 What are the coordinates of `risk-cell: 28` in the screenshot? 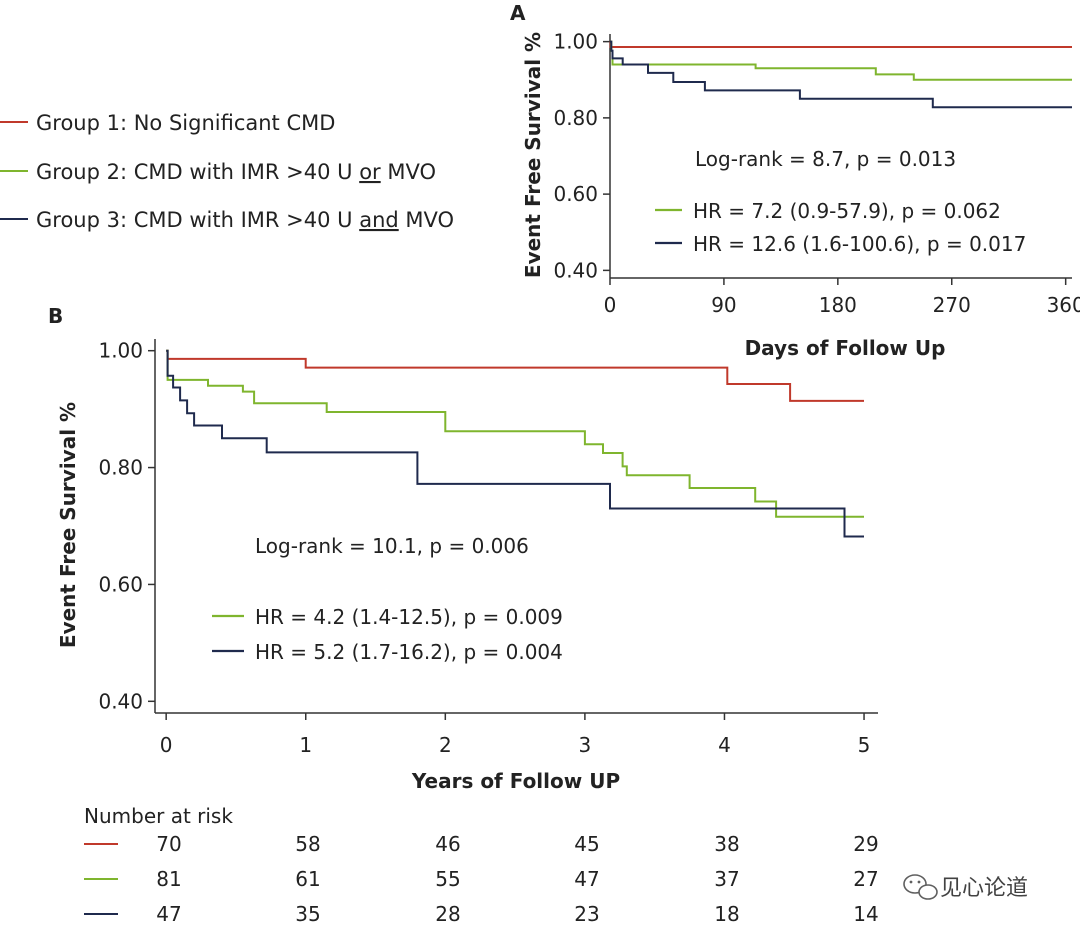 It's located at (447, 914).